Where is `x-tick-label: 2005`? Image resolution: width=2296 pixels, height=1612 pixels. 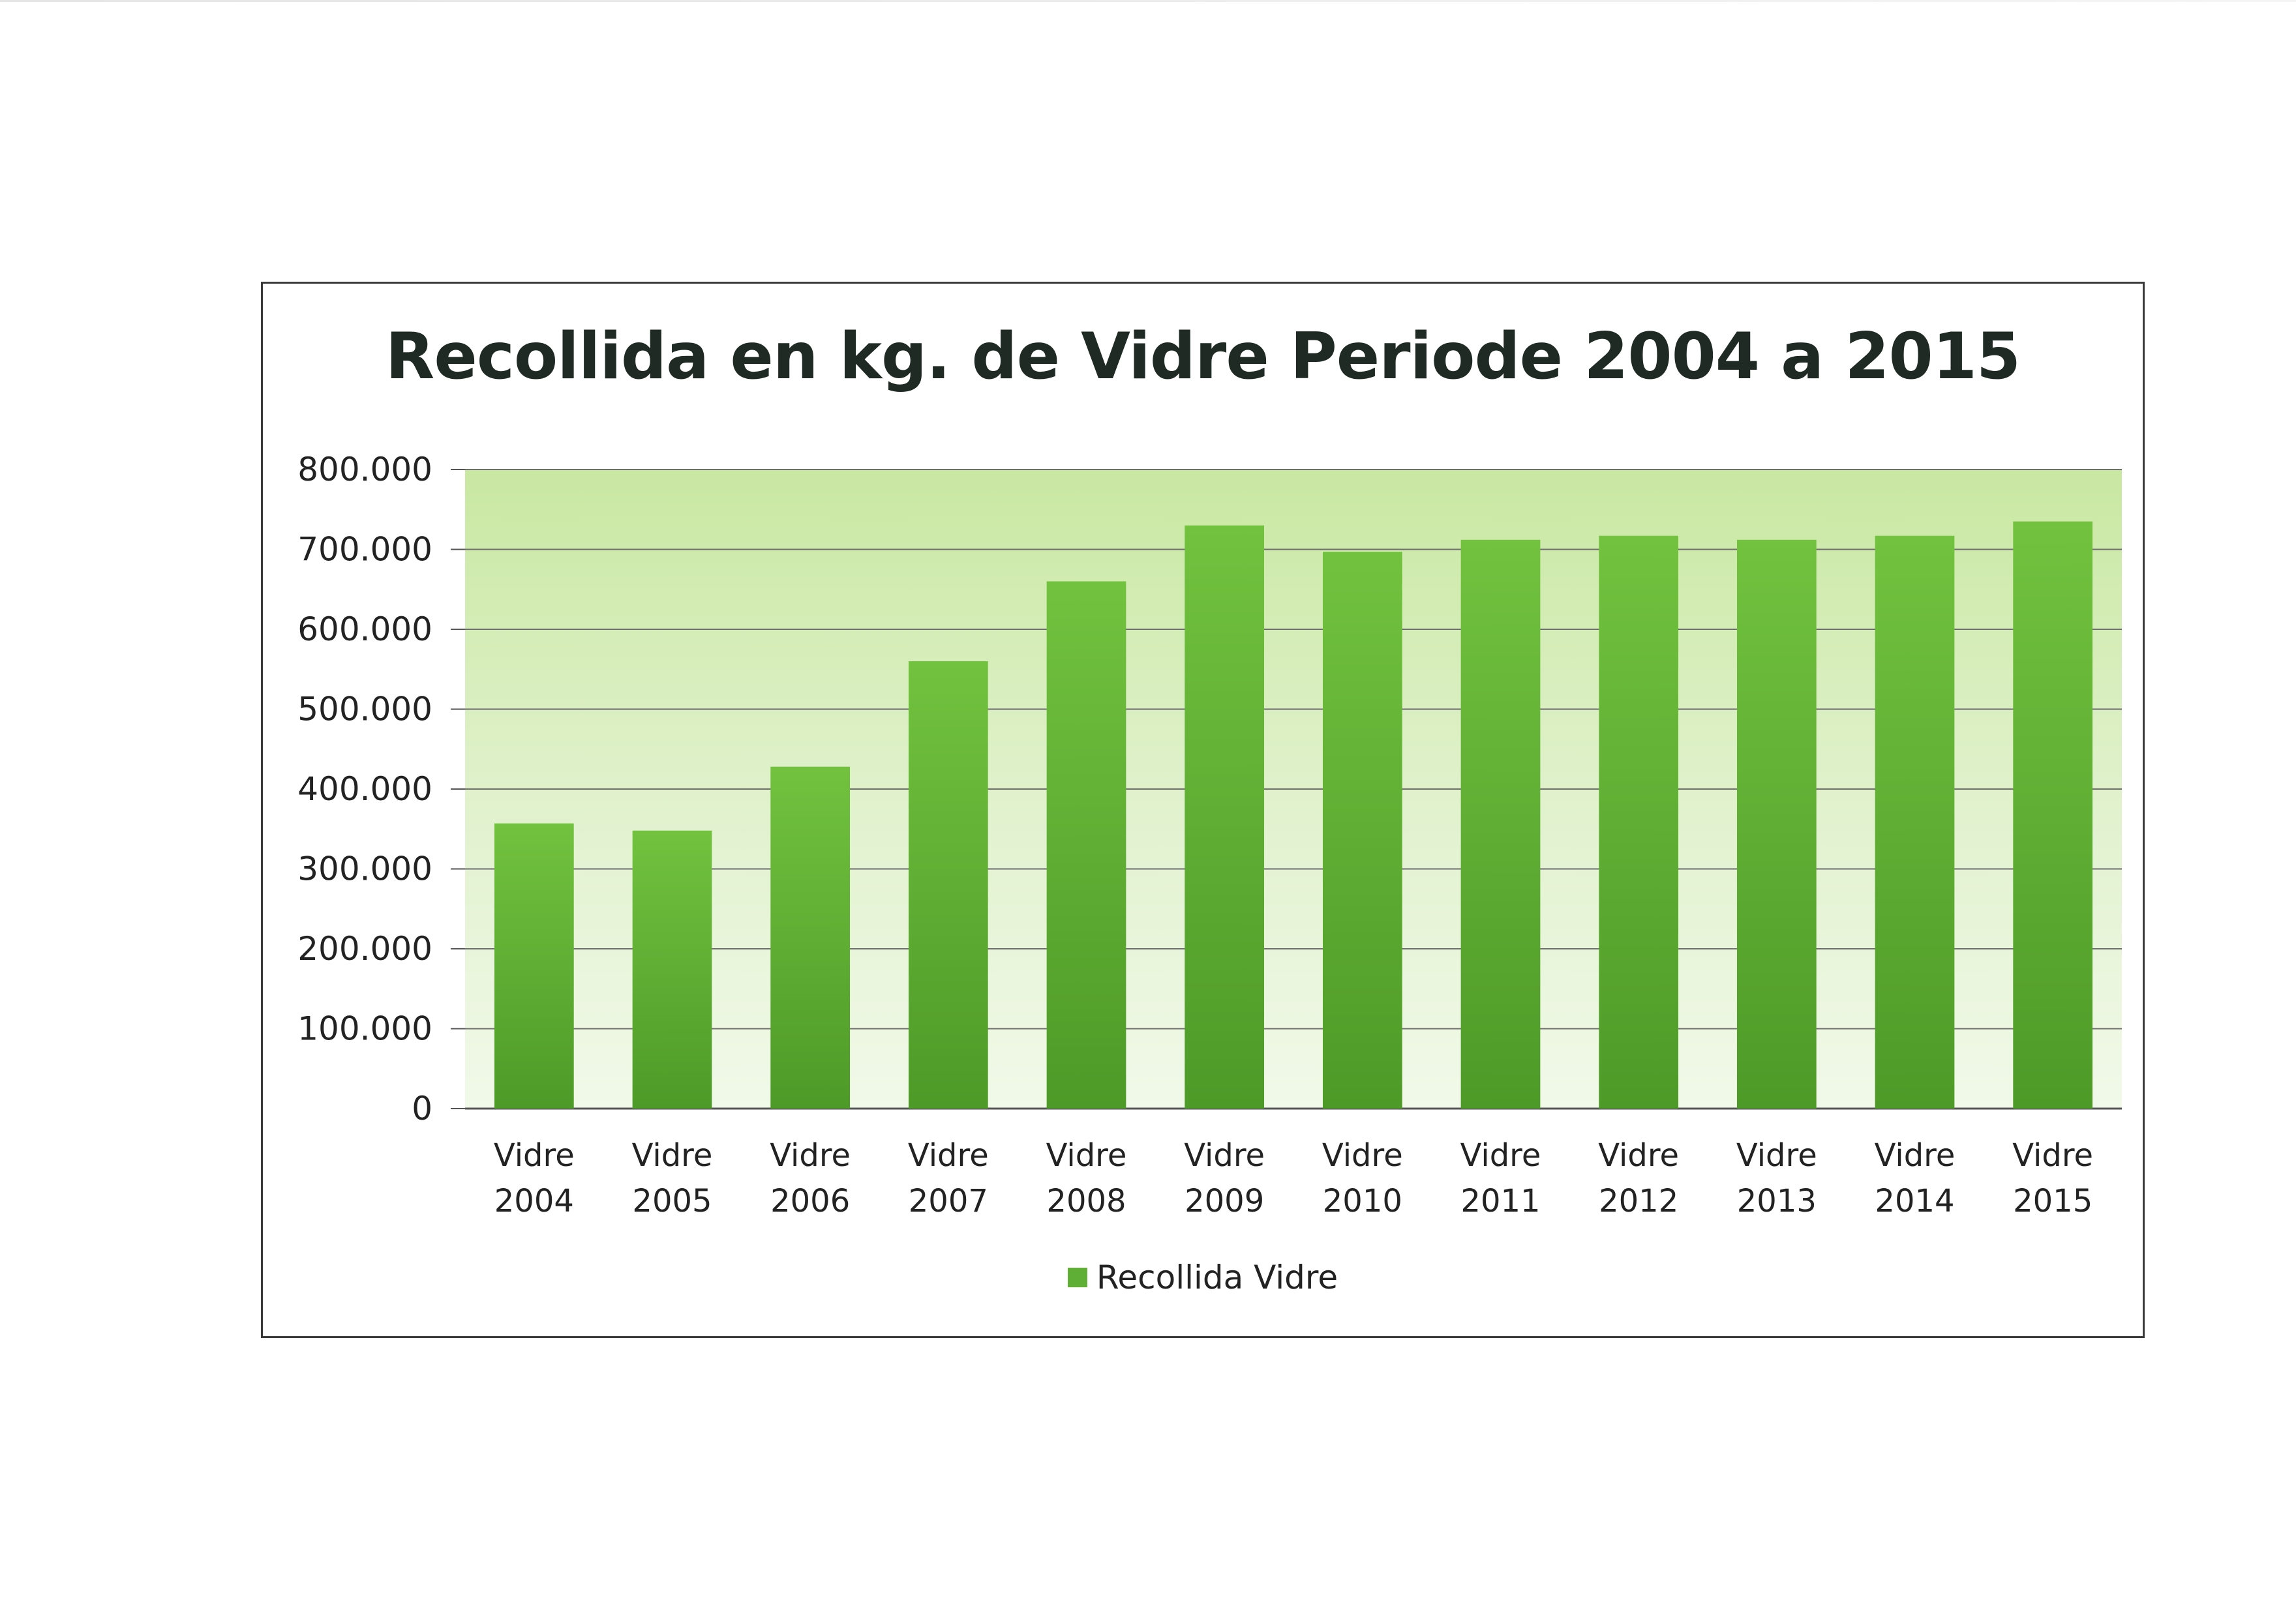 x-tick-label: 2005 is located at coordinates (672, 1201).